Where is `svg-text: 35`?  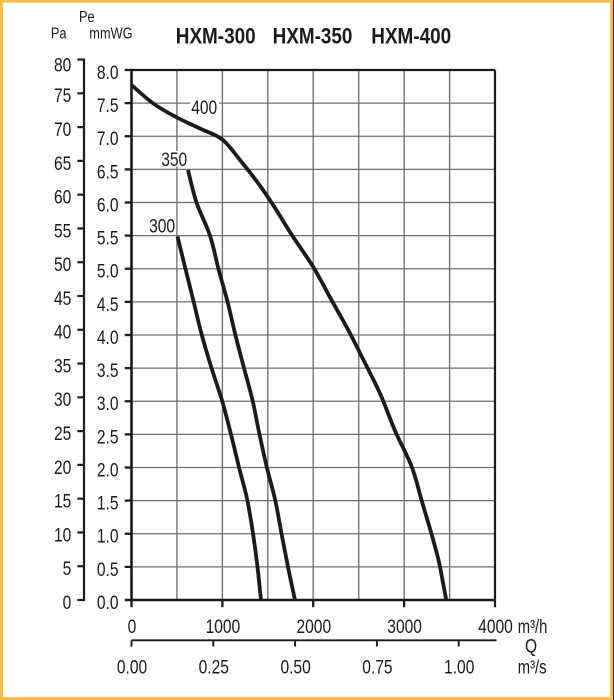
svg-text: 35 is located at coordinates (62, 366).